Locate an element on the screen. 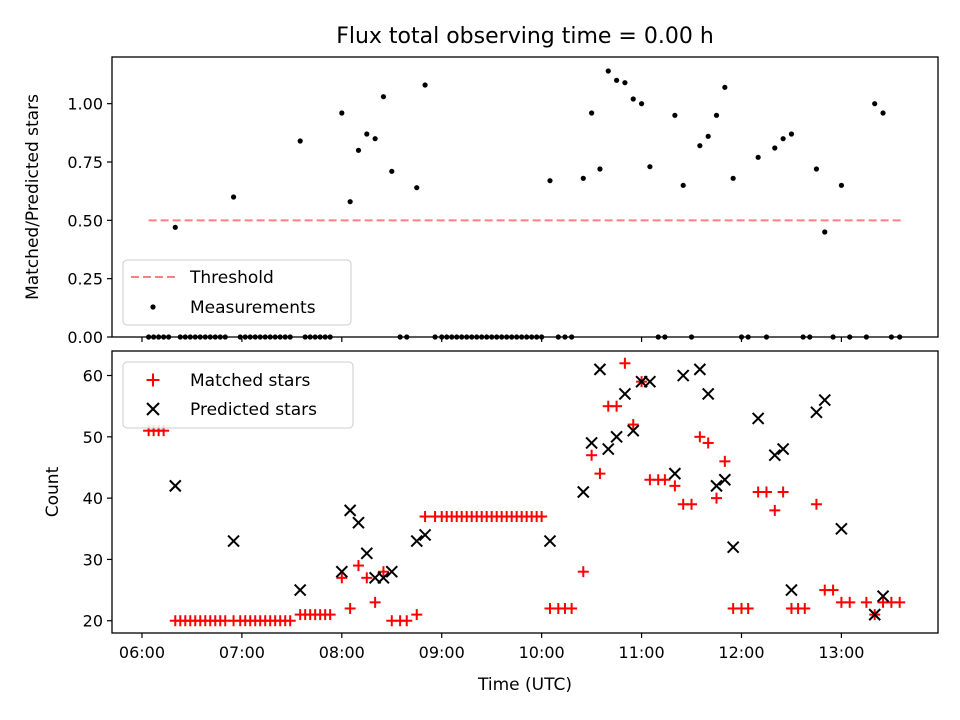 Image resolution: width=960 pixels, height=720 pixels. top-legend: Threshold Measurements is located at coordinates (237, 292).